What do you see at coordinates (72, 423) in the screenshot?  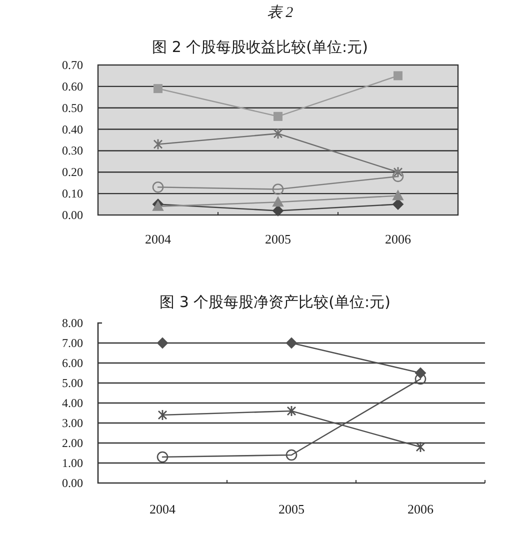 I see `y-tick-label: 3.00` at bounding box center [72, 423].